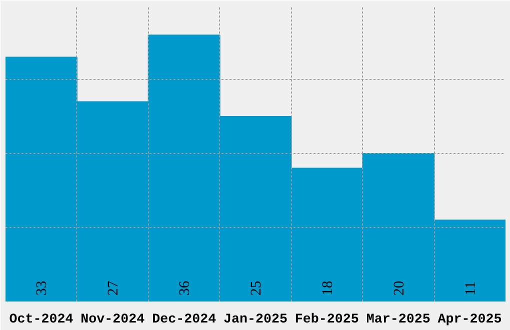  What do you see at coordinates (42, 288) in the screenshot?
I see `data-label: 33` at bounding box center [42, 288].